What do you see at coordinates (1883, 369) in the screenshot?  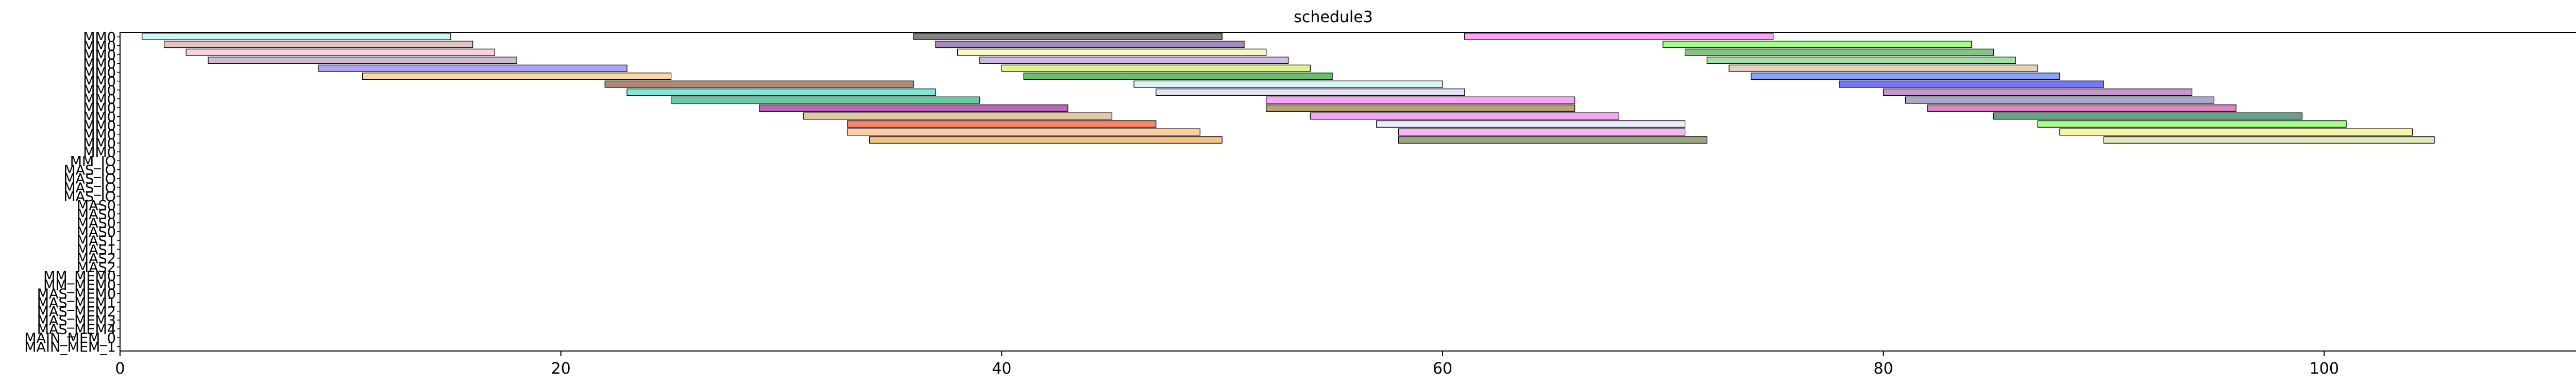 I see `x-tick-label-4: 80` at bounding box center [1883, 369].